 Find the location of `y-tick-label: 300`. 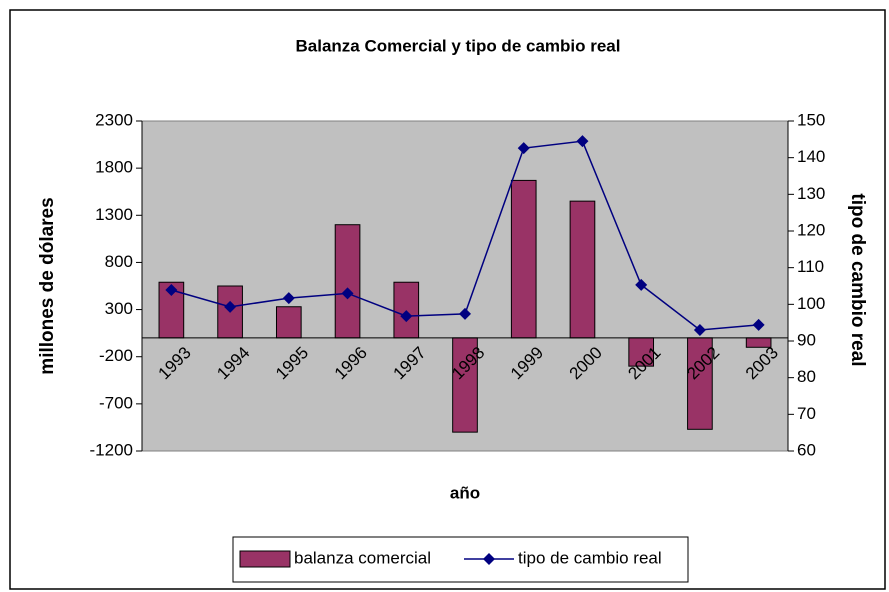

y-tick-label: 300 is located at coordinates (119, 308).